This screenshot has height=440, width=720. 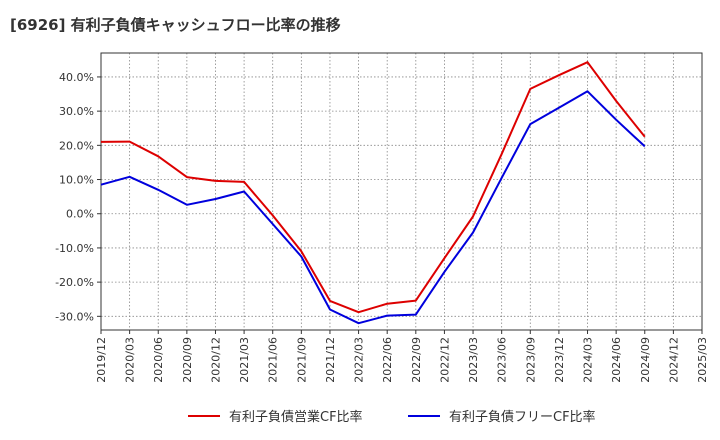 I want to click on x-tick-label: 2020/06, so click(x=158, y=360).